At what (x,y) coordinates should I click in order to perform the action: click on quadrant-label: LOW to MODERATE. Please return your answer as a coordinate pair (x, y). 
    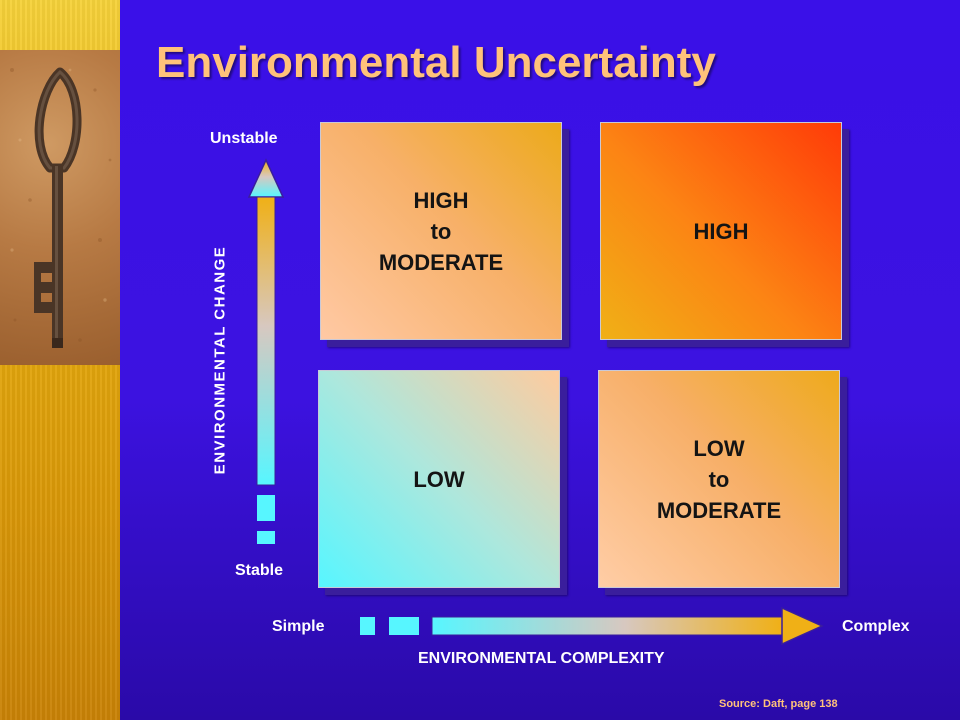
    Looking at the image, I should click on (719, 479).